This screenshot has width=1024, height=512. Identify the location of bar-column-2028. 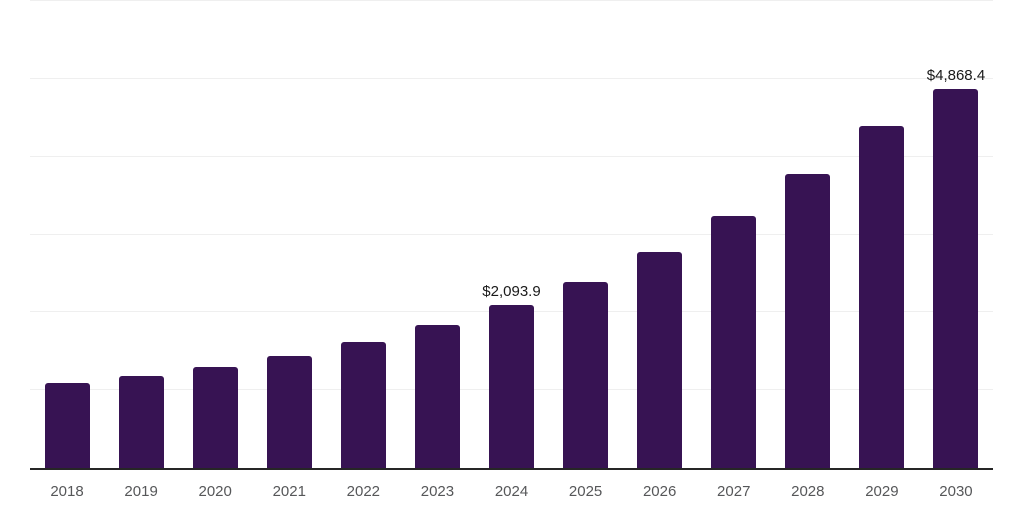
(808, 234).